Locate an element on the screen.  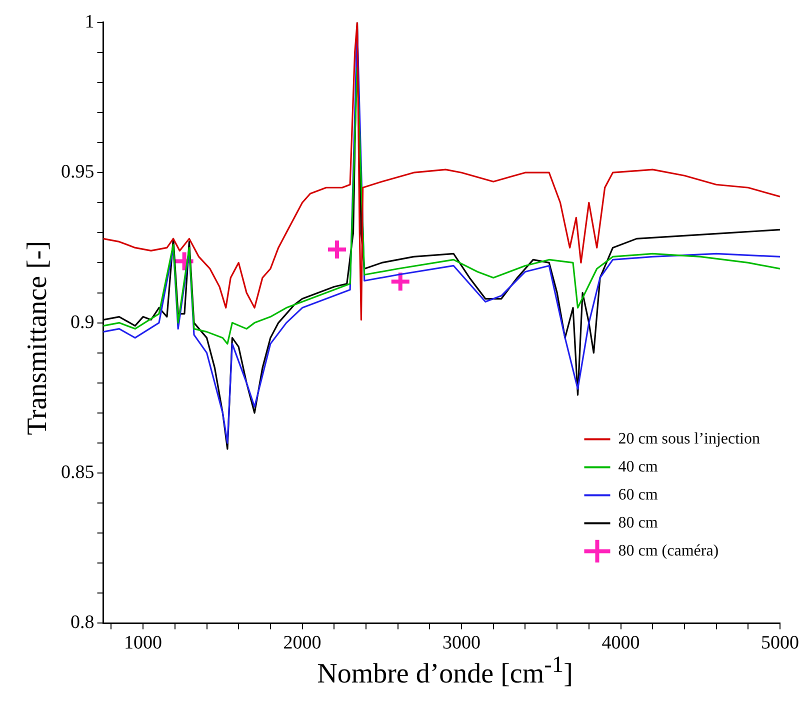
legend-label: 60 cm is located at coordinates (638, 495).